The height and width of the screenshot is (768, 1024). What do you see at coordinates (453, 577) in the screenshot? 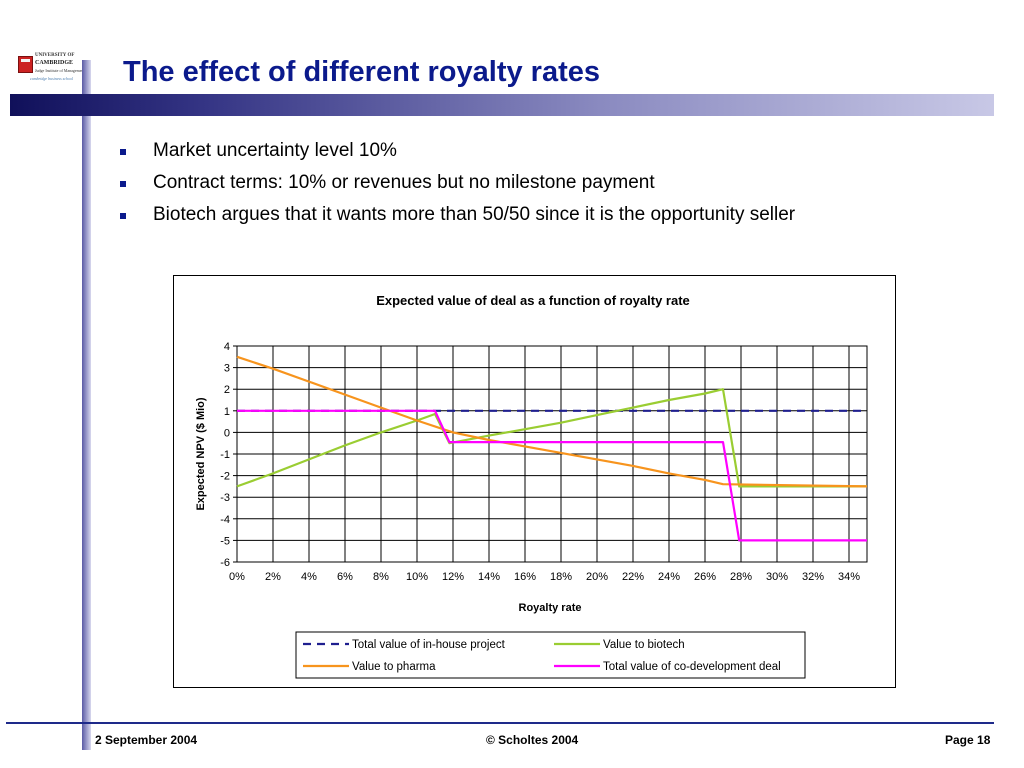
I see `x-tick-label: 12%` at bounding box center [453, 577].